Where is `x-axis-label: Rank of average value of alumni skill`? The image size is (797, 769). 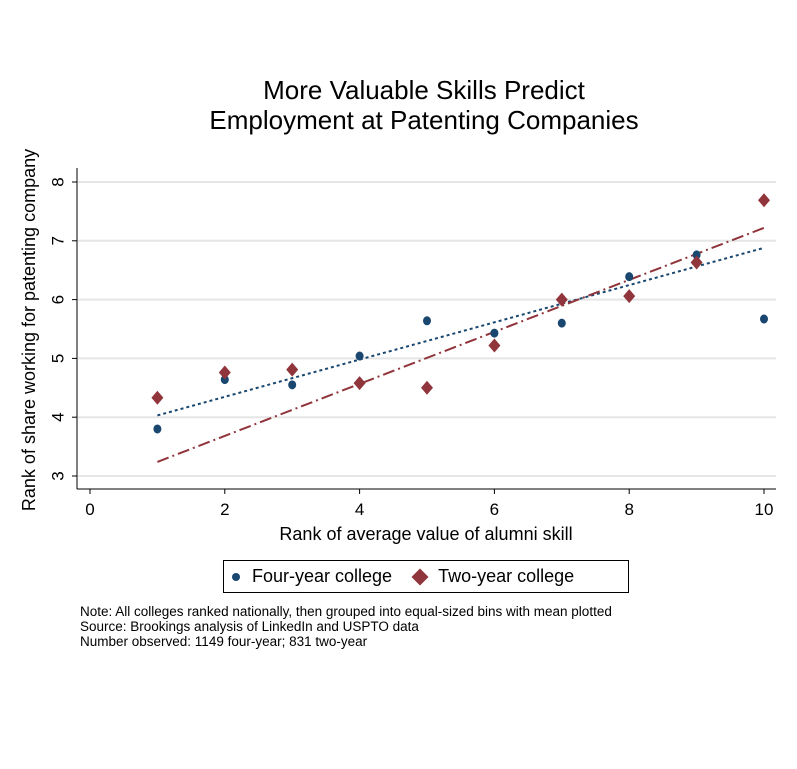 x-axis-label: Rank of average value of alumni skill is located at coordinates (425, 534).